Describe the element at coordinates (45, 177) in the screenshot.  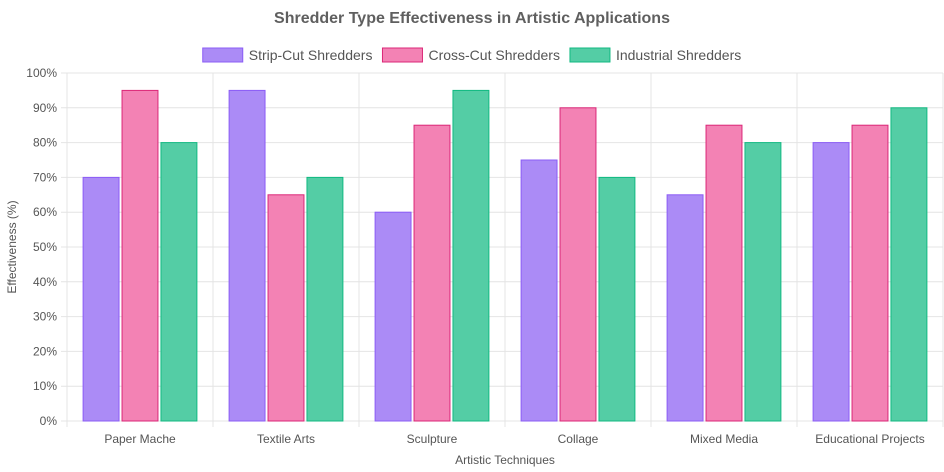
I see `y-tick-label: 70%` at that location.